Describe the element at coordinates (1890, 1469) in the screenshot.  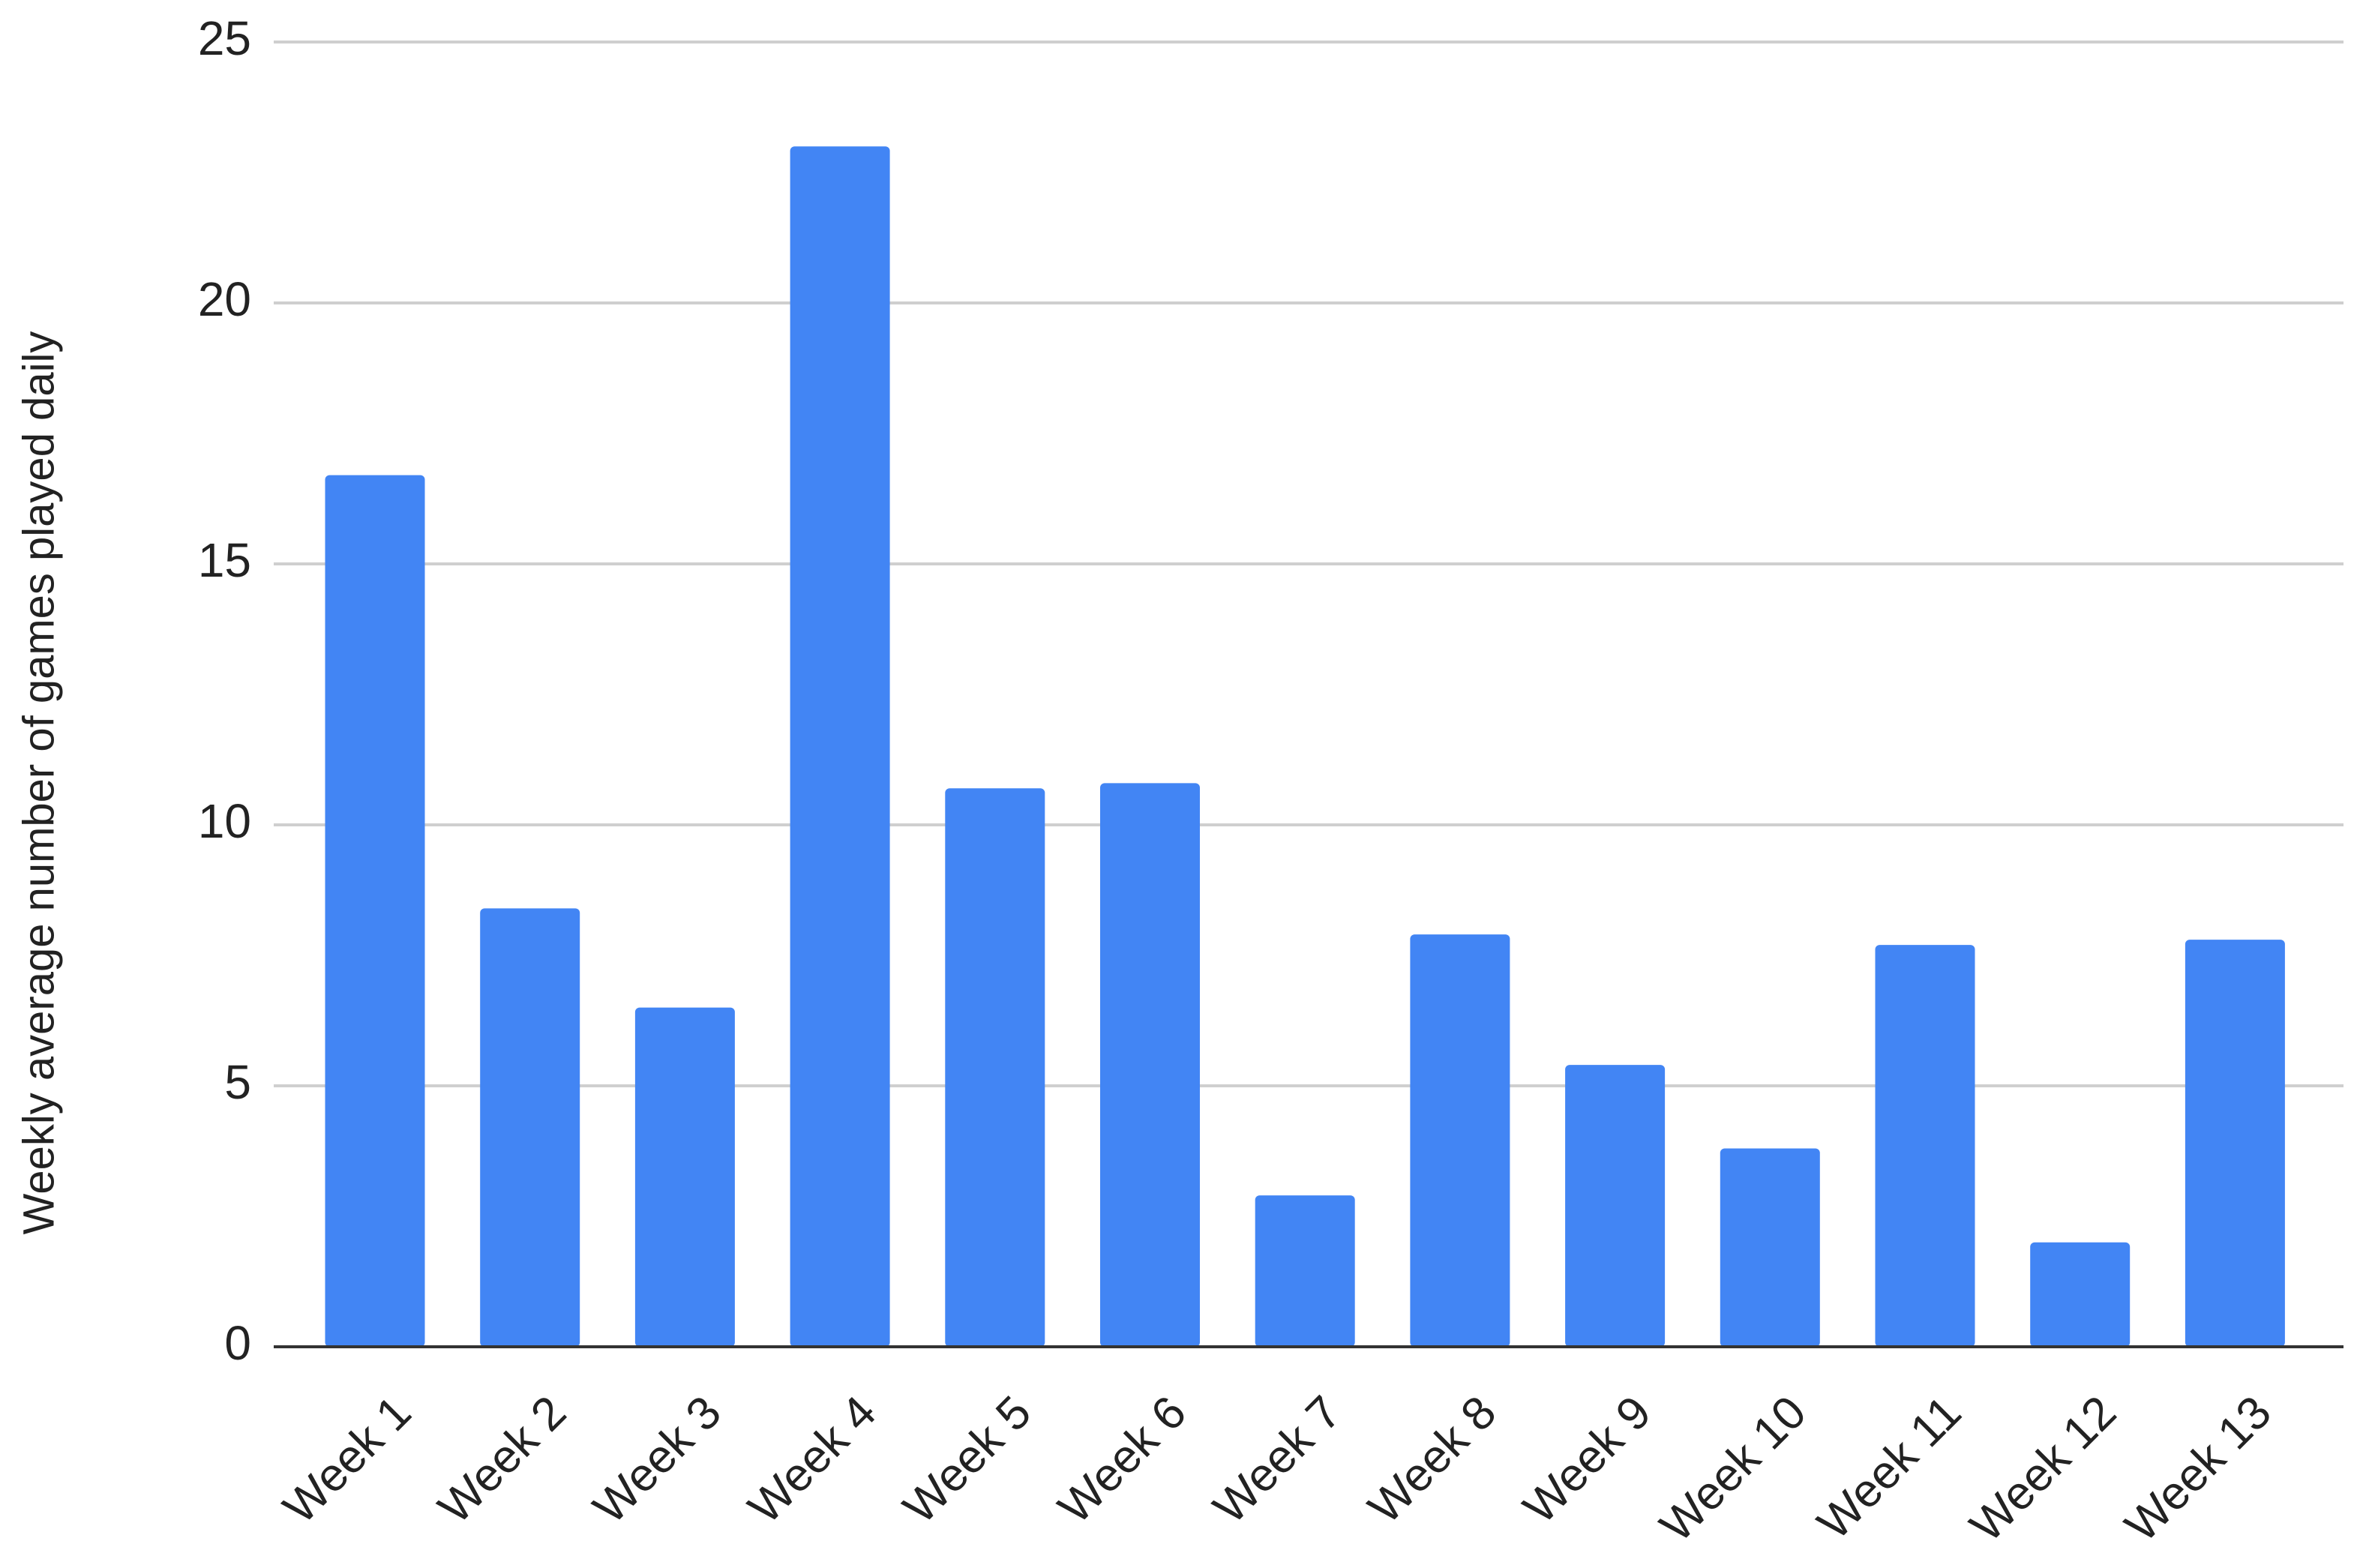
I see `x-tick-label: Week 11` at that location.